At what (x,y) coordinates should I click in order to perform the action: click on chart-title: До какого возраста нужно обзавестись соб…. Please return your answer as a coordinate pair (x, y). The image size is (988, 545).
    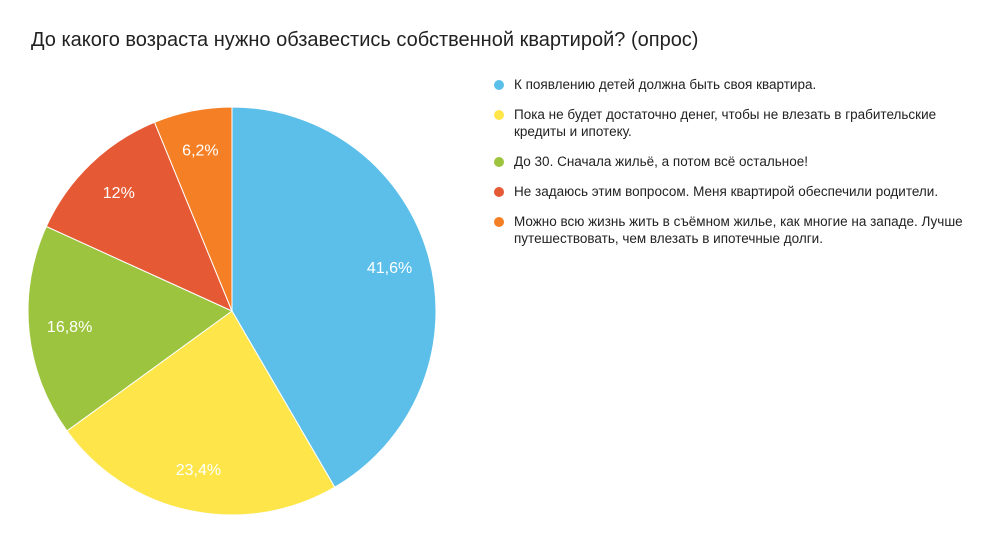
    Looking at the image, I should click on (365, 40).